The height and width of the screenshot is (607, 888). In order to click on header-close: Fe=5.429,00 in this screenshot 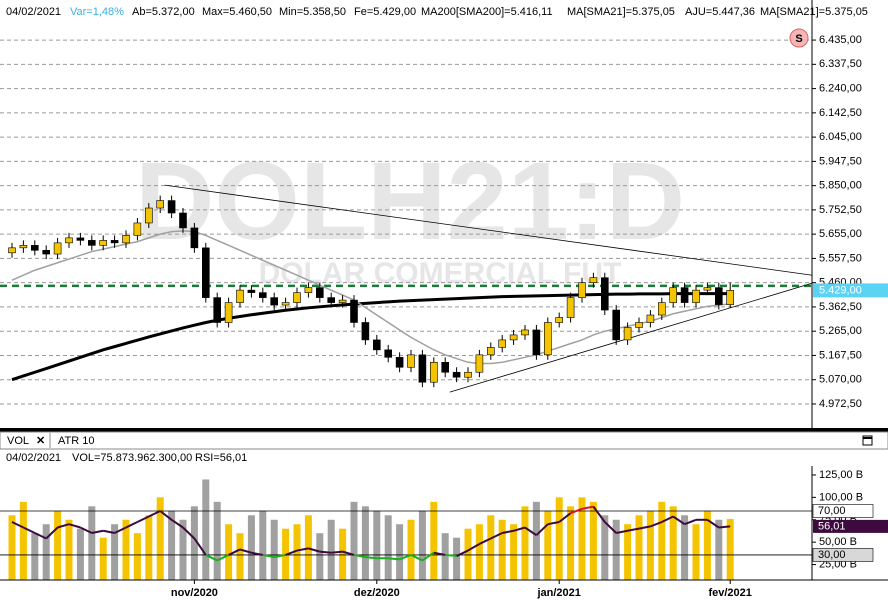, I will do `click(385, 12)`.